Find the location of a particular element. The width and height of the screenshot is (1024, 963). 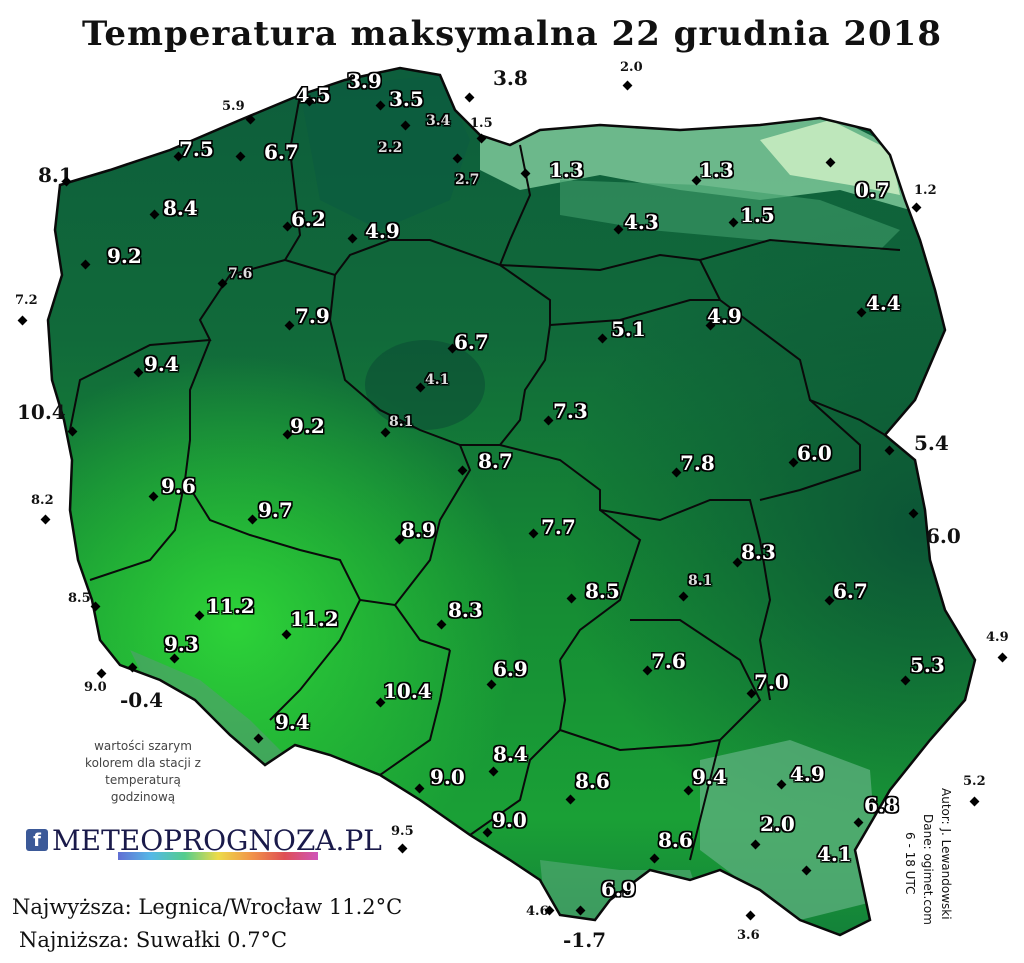

credit-data: Dane: ogimet.com is located at coordinates (928, 869).